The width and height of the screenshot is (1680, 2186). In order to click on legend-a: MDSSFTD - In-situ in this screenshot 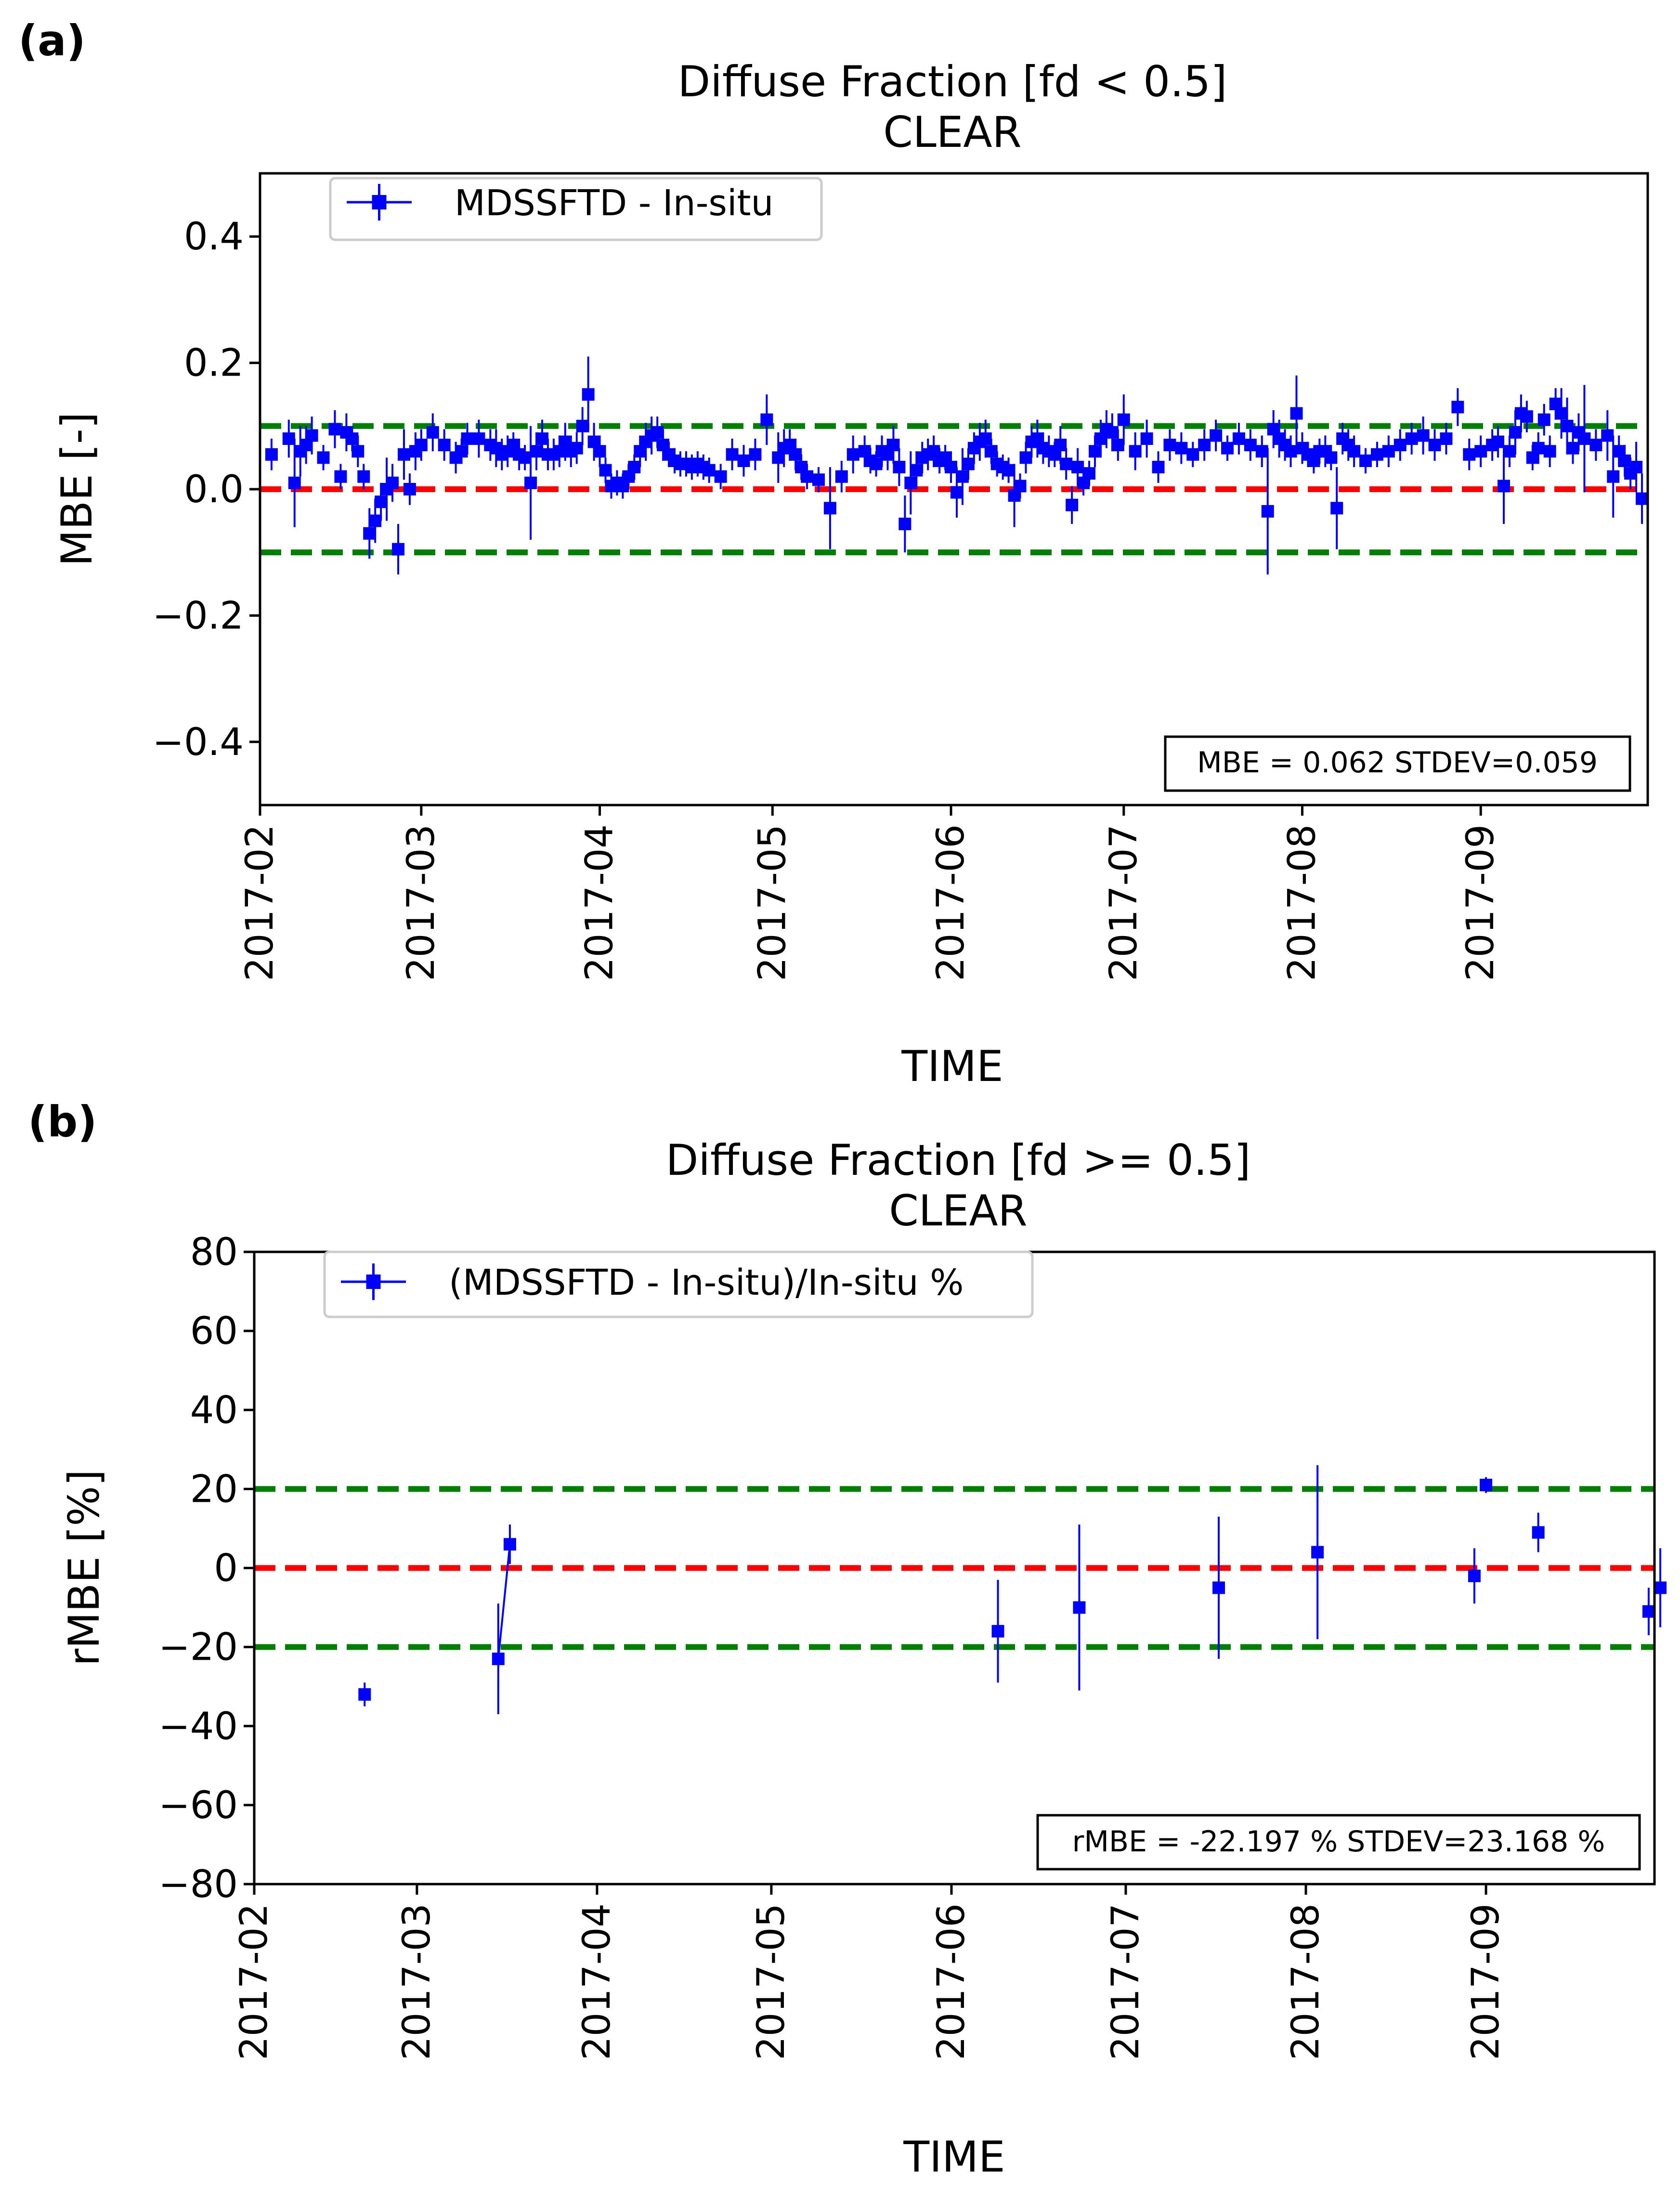, I will do `click(576, 209)`.